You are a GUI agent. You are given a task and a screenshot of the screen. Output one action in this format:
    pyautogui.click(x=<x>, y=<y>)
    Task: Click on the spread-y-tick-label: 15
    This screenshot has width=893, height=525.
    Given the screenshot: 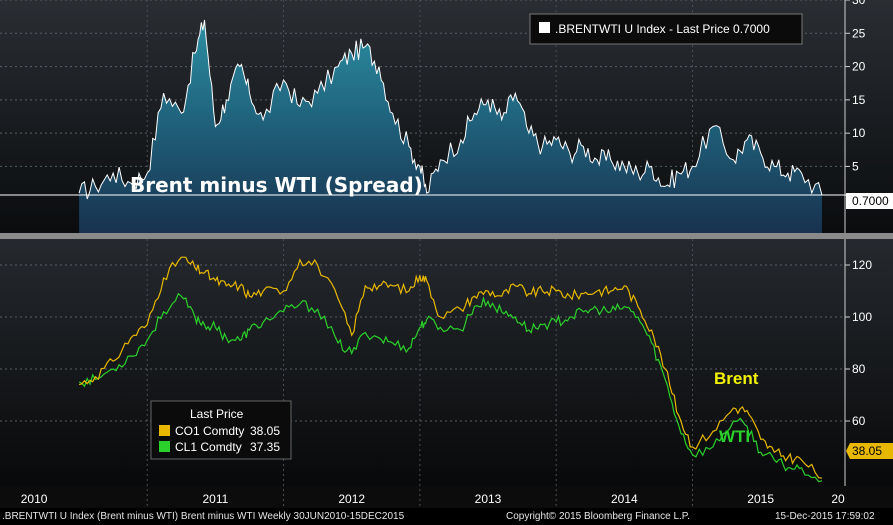 What is the action you would take?
    pyautogui.click(x=859, y=100)
    